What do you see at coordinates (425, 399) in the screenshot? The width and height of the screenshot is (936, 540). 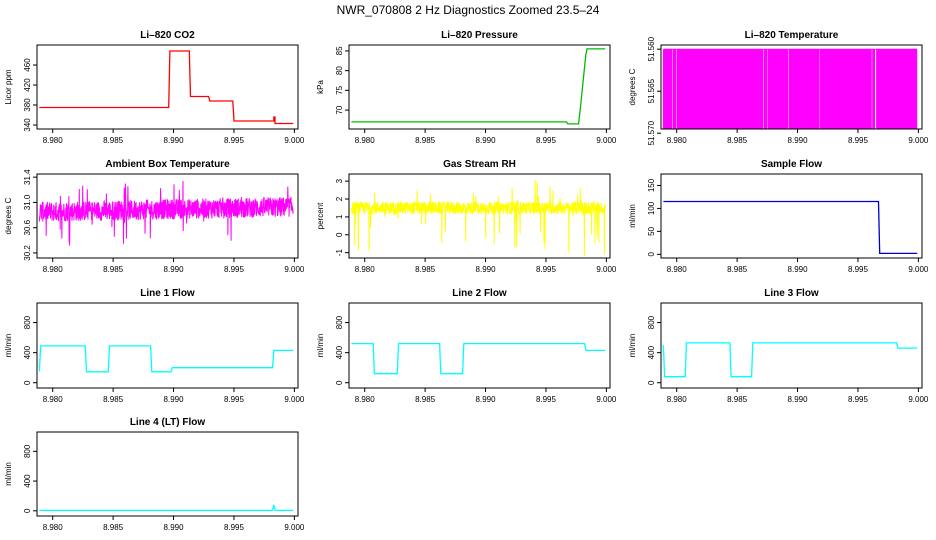 I see `panel-line-2-flow-xtick-label: 8.985` at bounding box center [425, 399].